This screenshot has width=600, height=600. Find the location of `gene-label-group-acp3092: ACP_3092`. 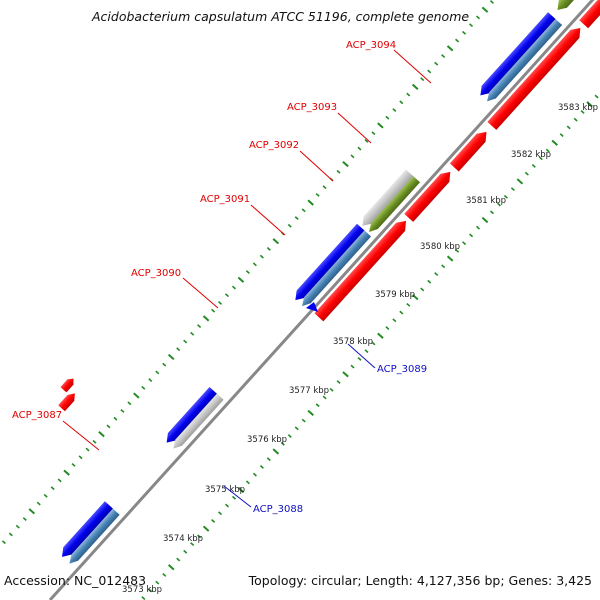

gene-label-group-acp3092: ACP_3092 is located at coordinates (291, 161).